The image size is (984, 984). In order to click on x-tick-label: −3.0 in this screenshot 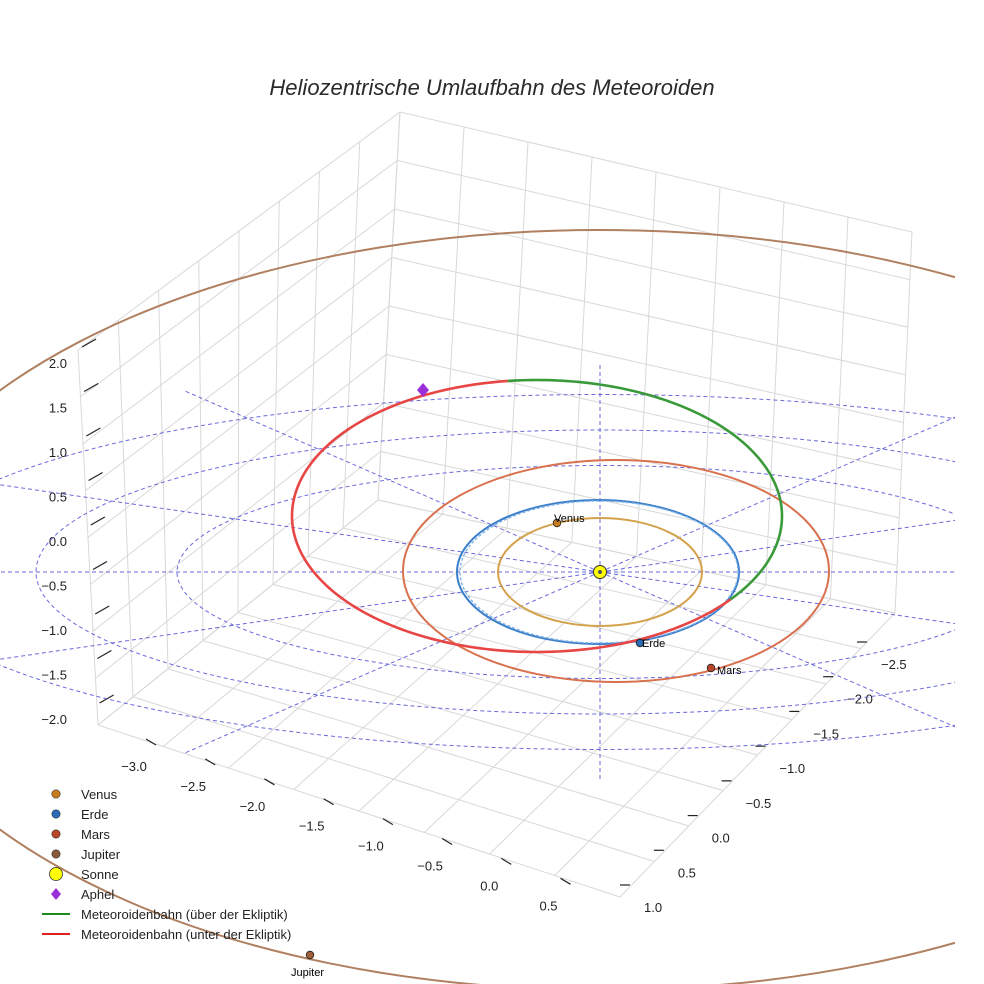, I will do `click(134, 766)`.